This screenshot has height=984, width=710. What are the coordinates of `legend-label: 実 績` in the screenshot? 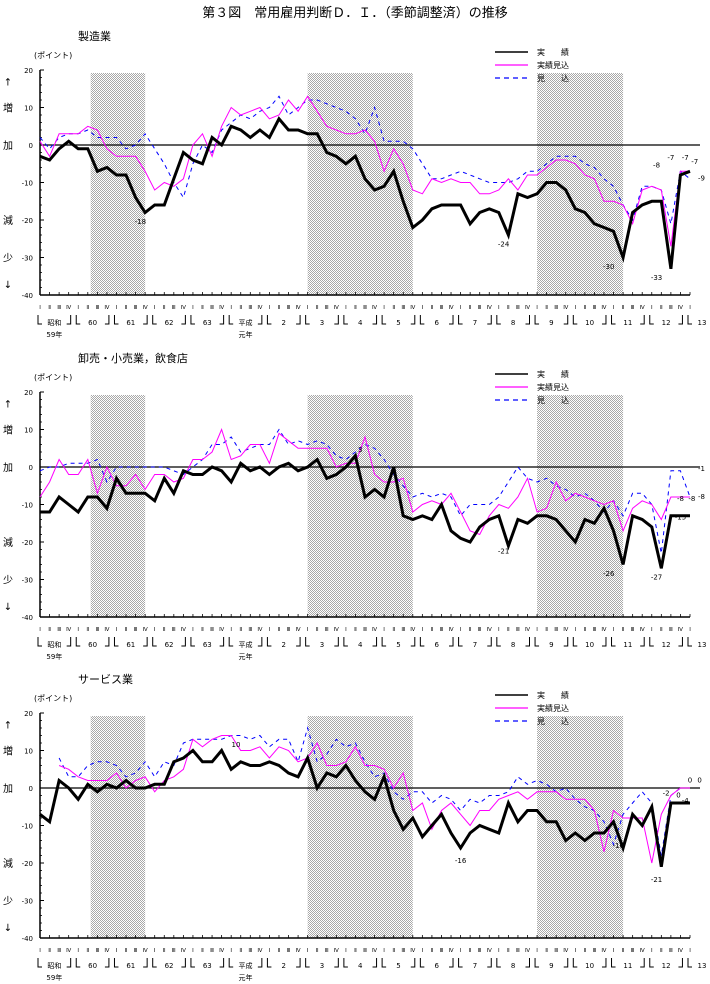 It's located at (553, 52).